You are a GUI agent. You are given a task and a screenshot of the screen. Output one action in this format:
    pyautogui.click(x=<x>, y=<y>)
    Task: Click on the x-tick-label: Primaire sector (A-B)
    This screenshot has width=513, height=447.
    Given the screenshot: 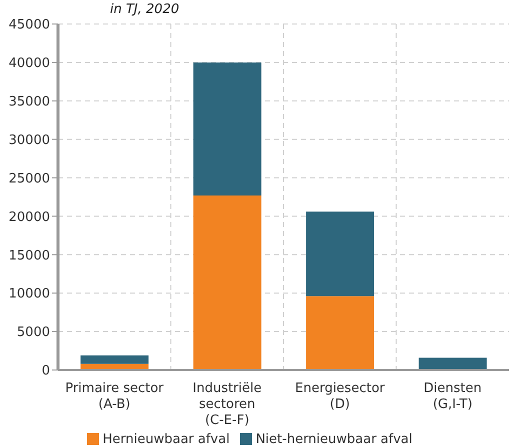 What is the action you would take?
    pyautogui.click(x=114, y=396)
    